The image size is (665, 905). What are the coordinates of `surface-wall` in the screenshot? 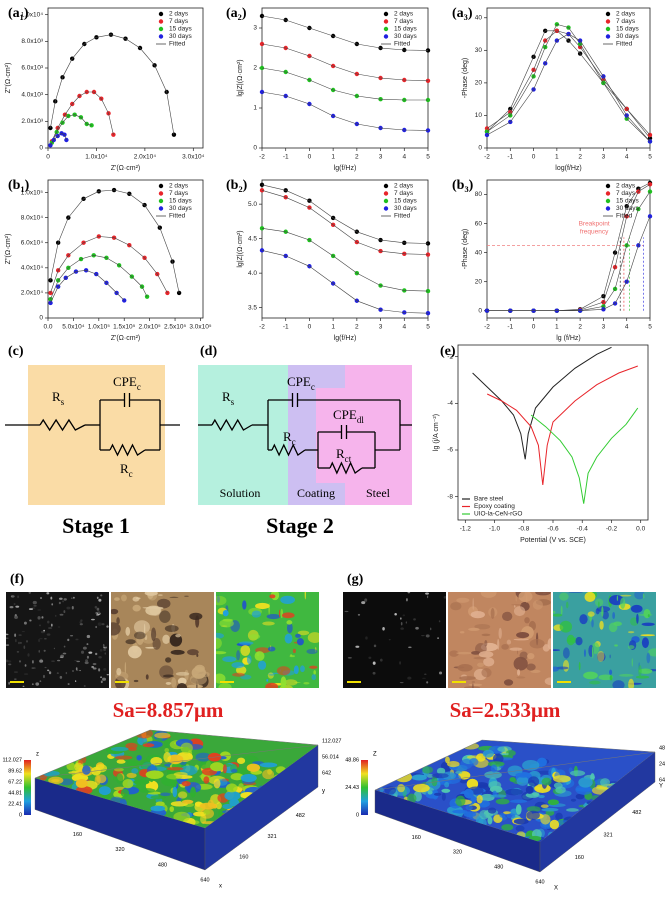 It's located at (597, 812).